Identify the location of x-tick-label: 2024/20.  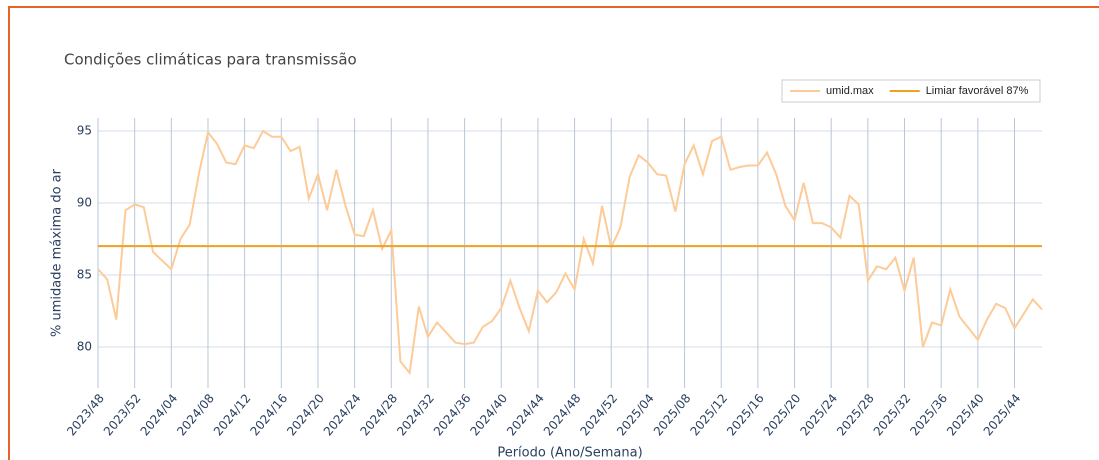
(305, 414).